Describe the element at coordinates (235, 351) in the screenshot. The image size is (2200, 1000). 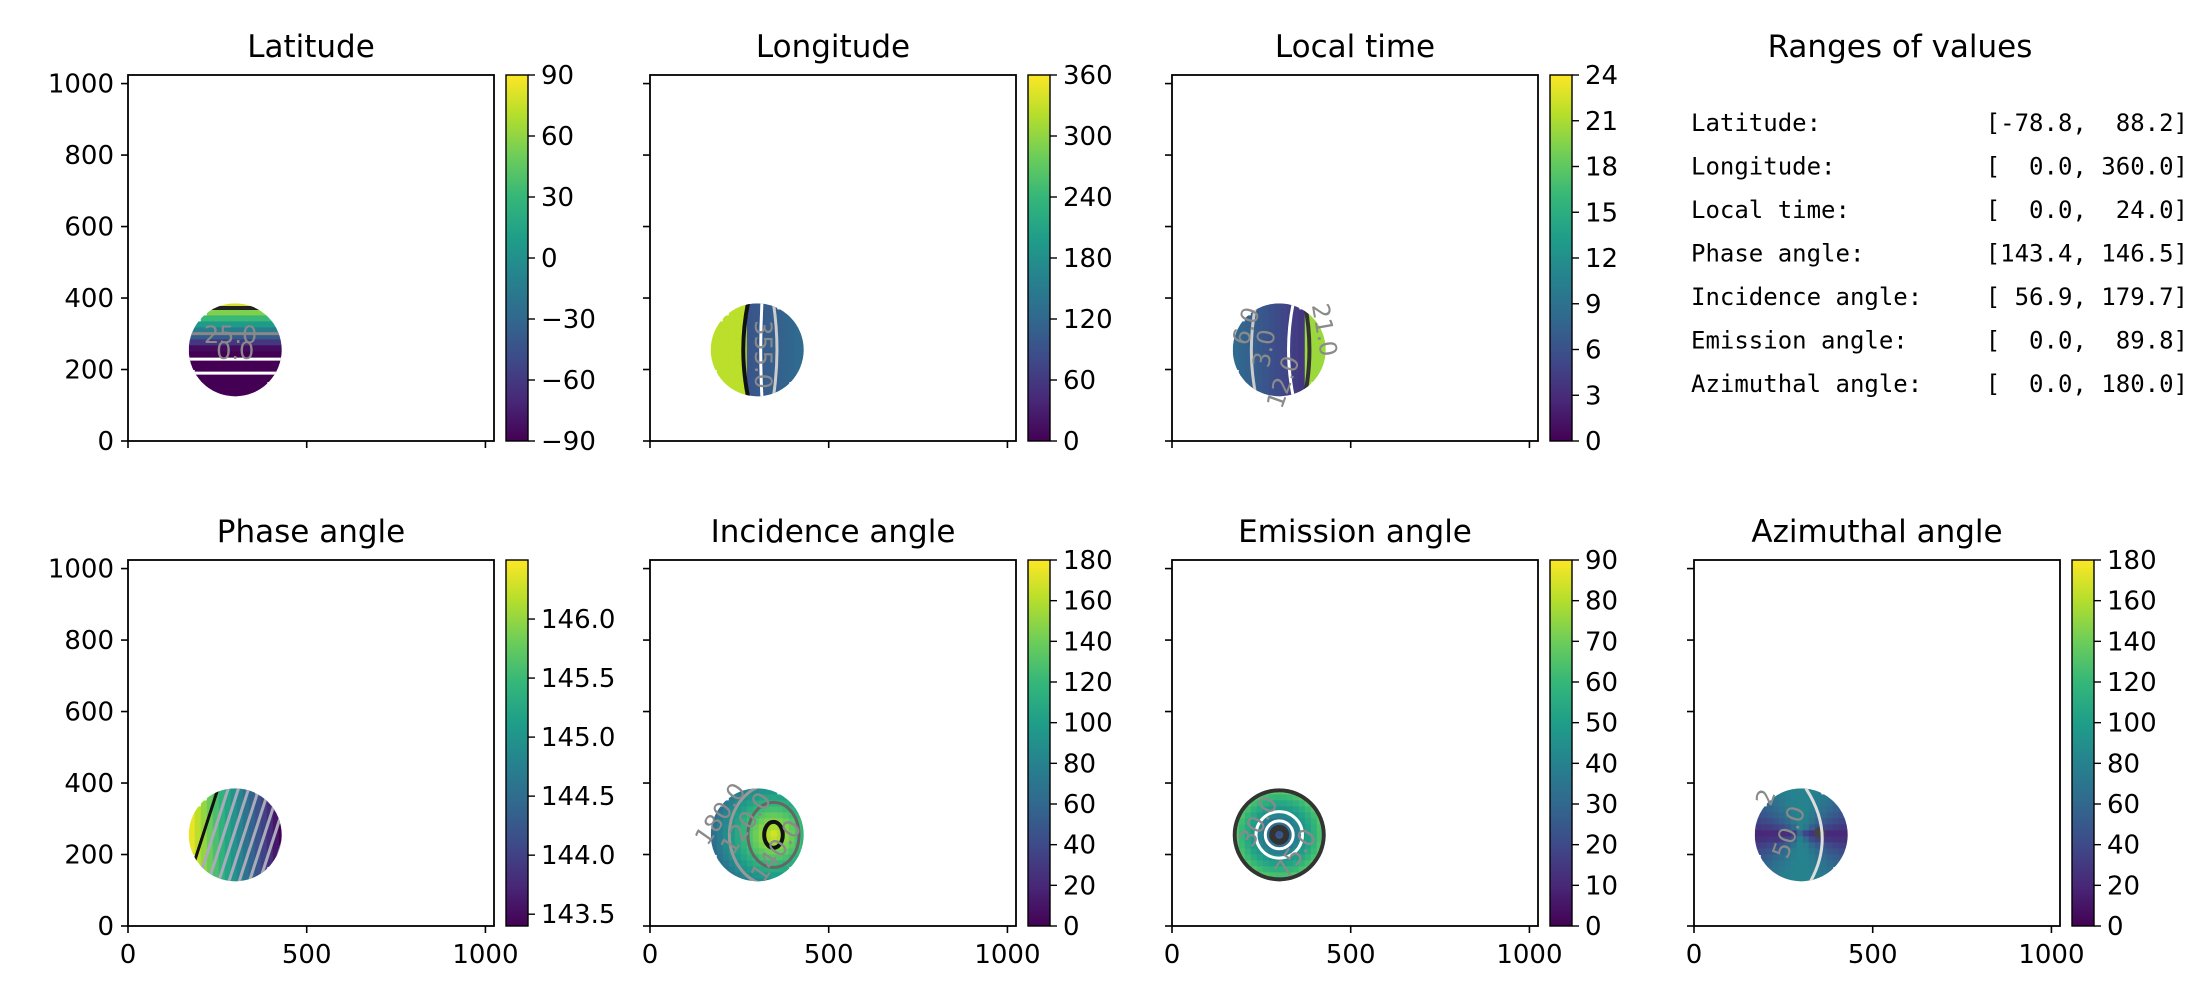
I see `contour-label: 0.0` at that location.